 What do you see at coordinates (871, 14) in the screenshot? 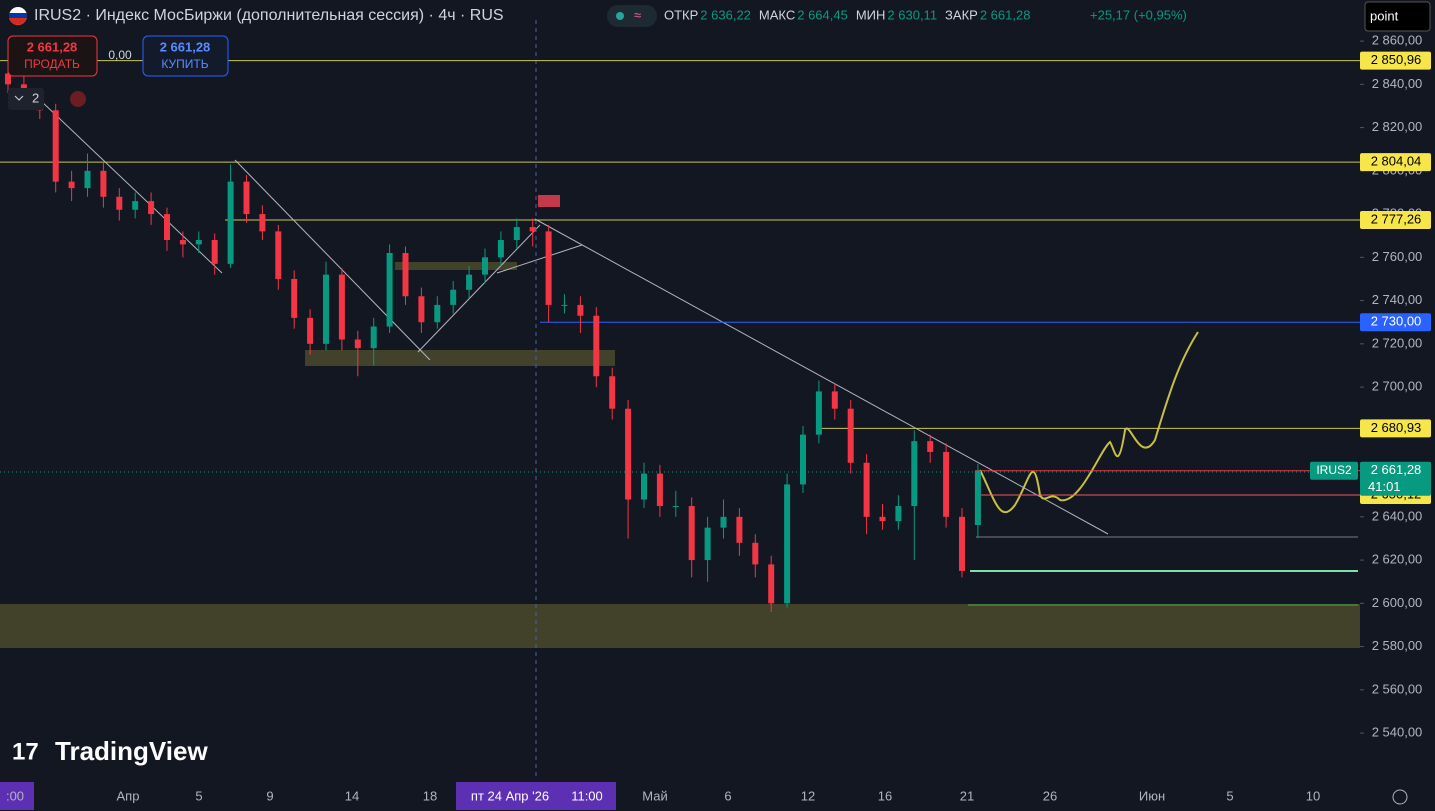
I see `ohlc-label: МИН` at bounding box center [871, 14].